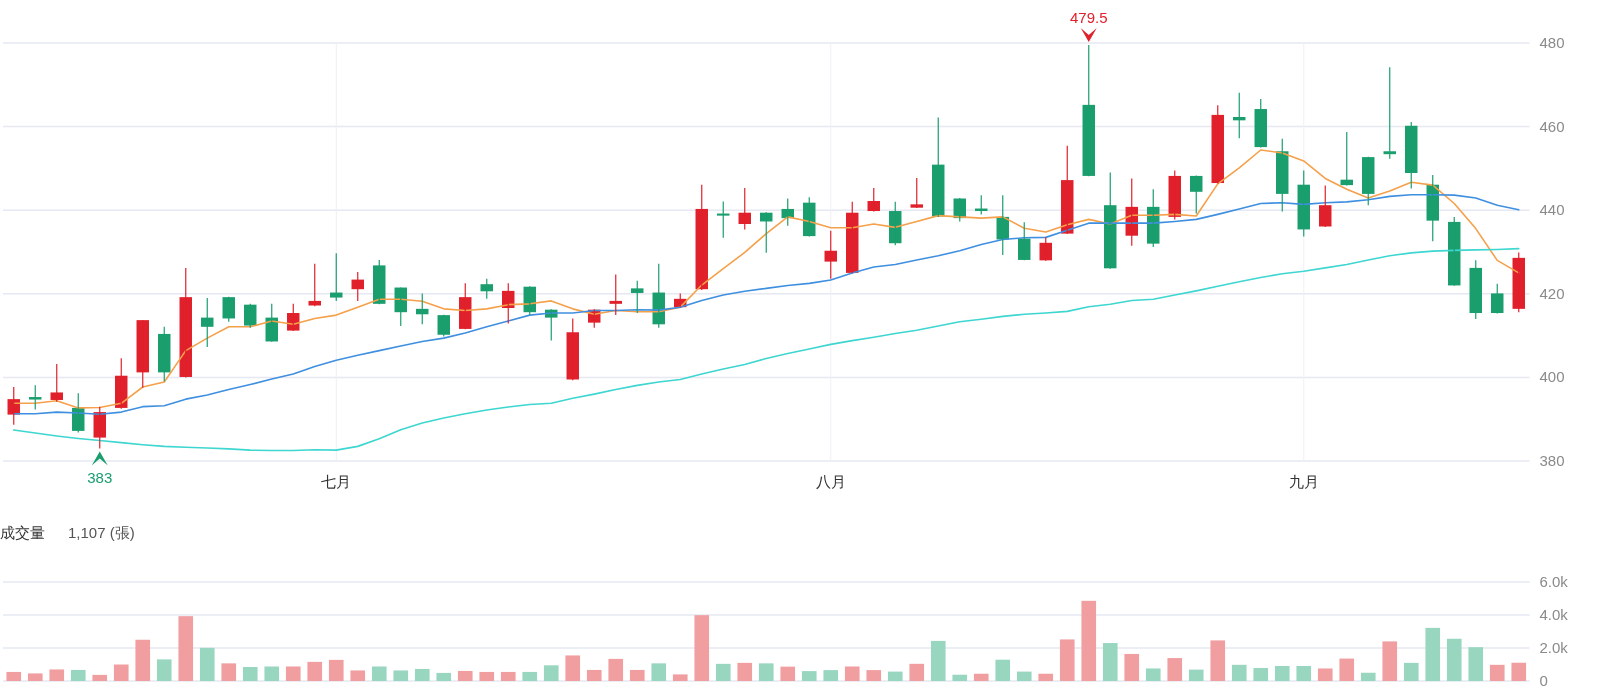 Image resolution: width=1600 pixels, height=700 pixels. Describe the element at coordinates (1543, 680) in the screenshot. I see `y-tick-label: 0` at that location.